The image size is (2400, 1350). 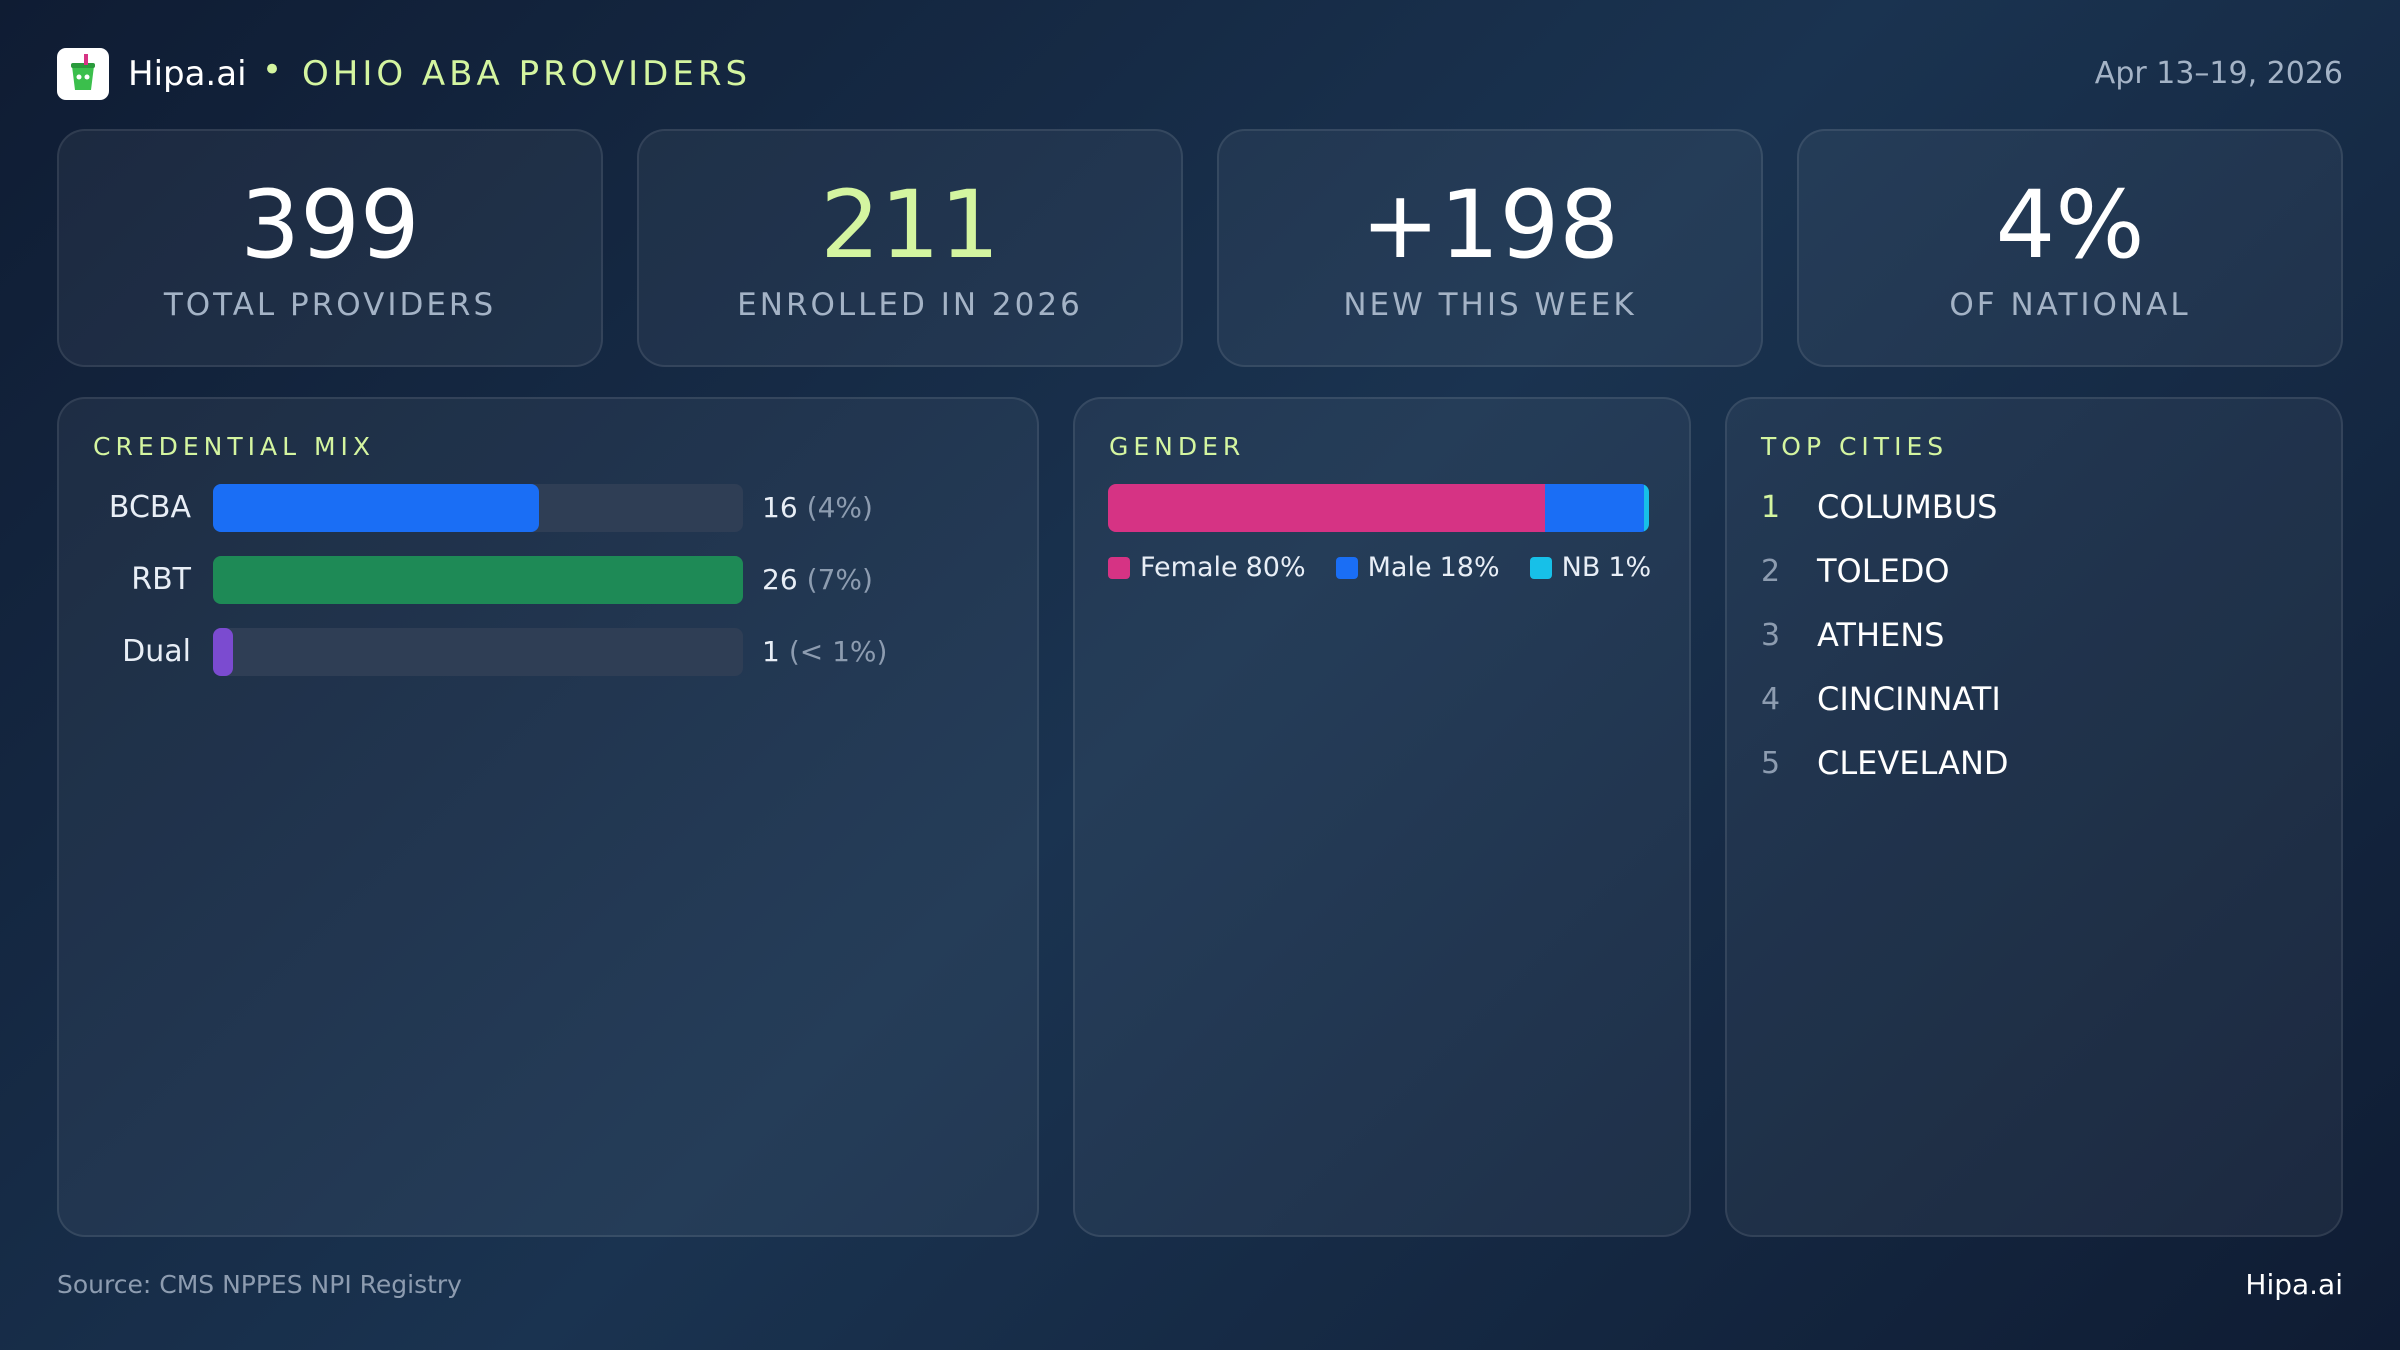 What do you see at coordinates (1630, 567) in the screenshot?
I see `legend-value: 1%` at bounding box center [1630, 567].